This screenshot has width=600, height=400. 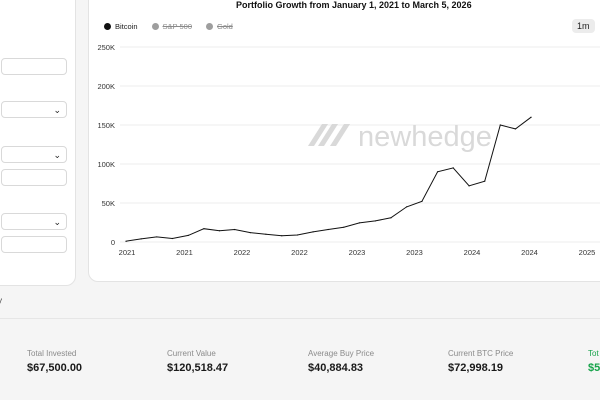 I want to click on divider, so click(x=300, y=318).